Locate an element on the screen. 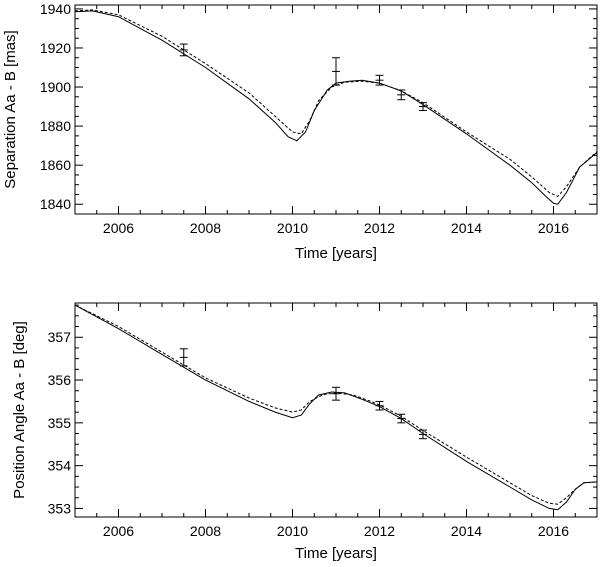 The image size is (600, 567). separation-x-tick-label: 2010 is located at coordinates (292, 228).